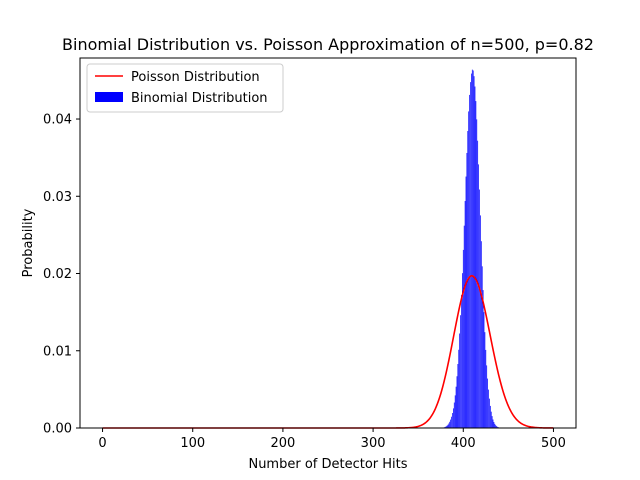 The width and height of the screenshot is (640, 480). I want to click on x-axis: 0 100 200 300 400 500, so click(332, 439).